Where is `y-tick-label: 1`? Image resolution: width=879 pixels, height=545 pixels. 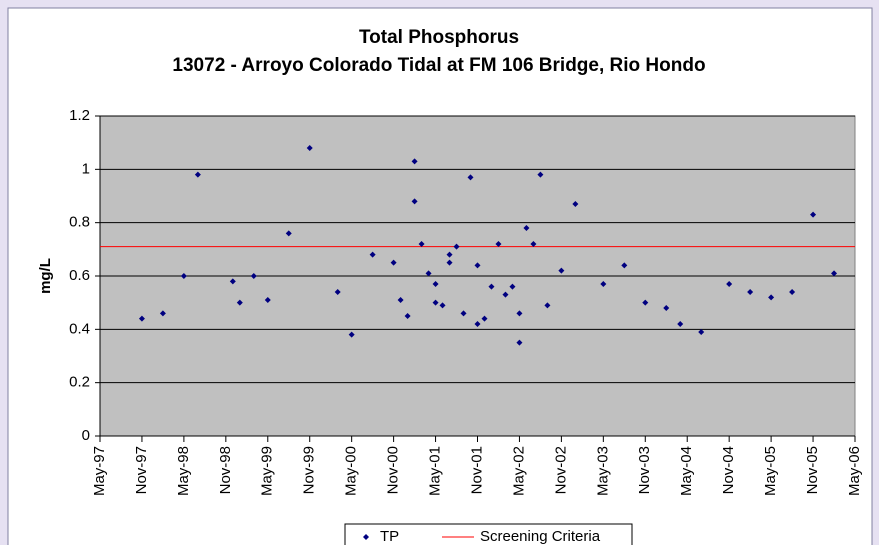
y-tick-label: 1 is located at coordinates (86, 168).